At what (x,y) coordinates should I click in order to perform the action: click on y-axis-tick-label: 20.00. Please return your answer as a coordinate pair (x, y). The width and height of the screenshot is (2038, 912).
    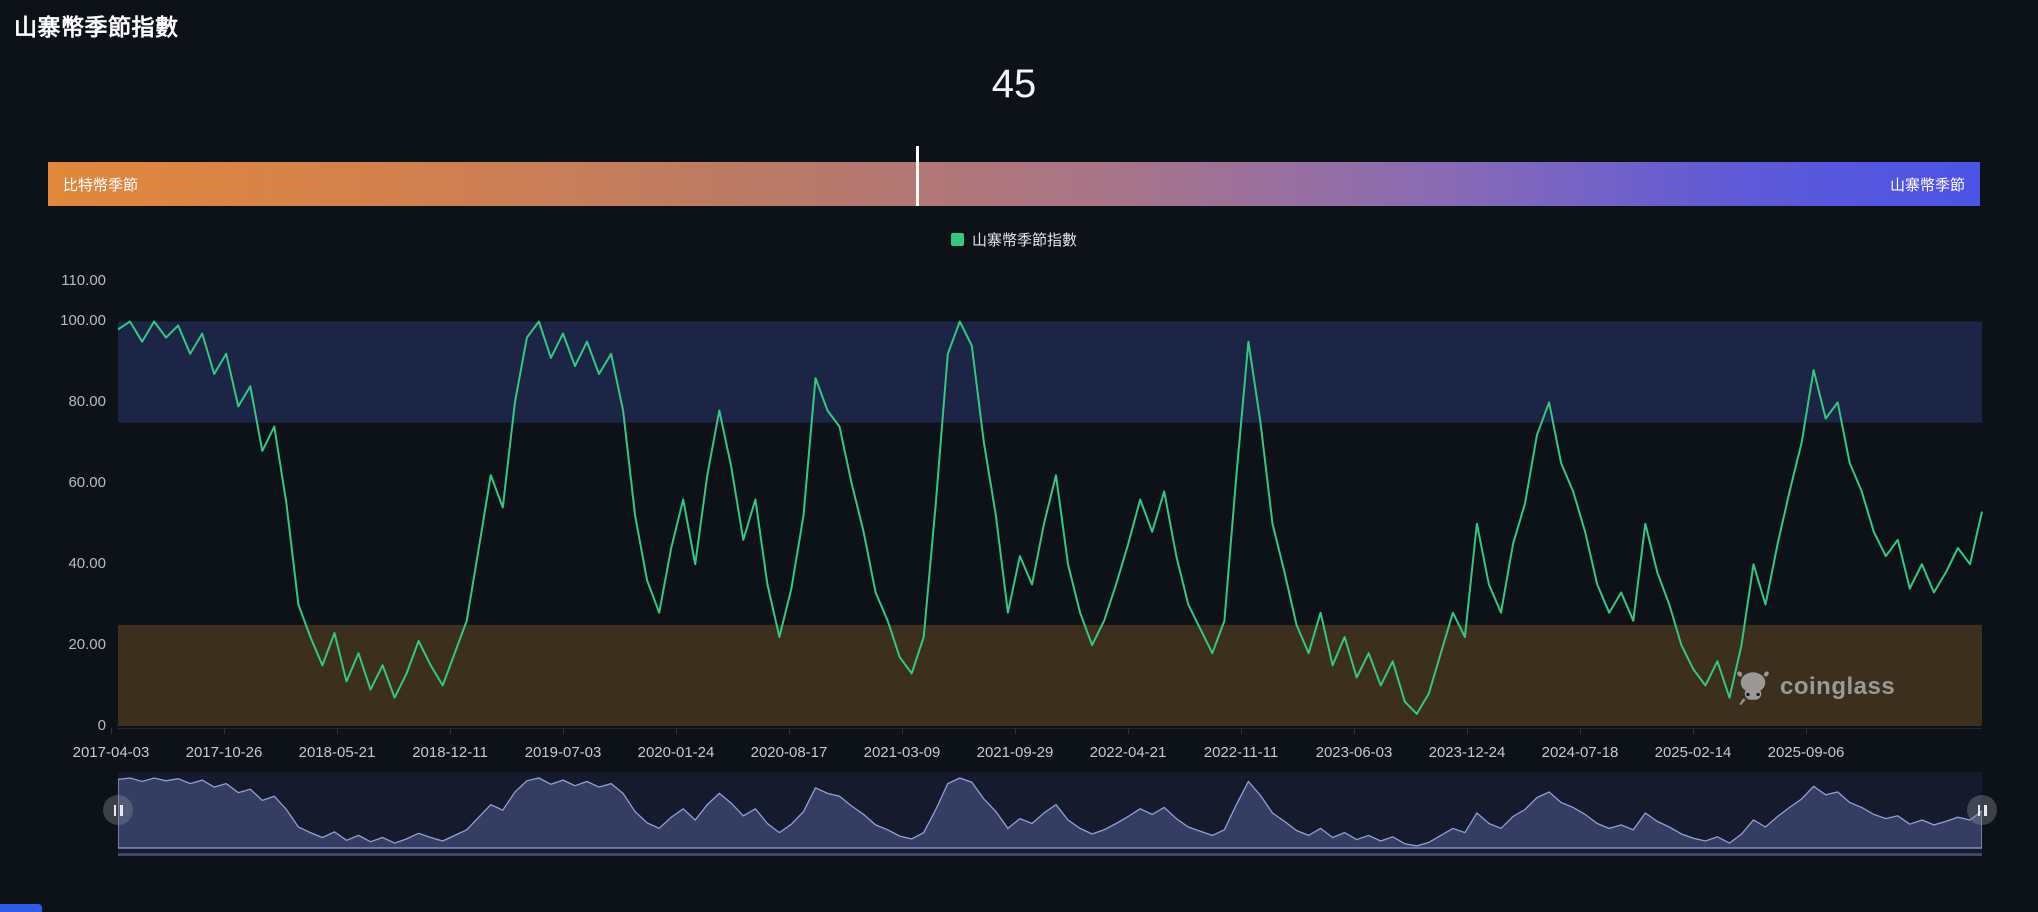
    Looking at the image, I should click on (87, 645).